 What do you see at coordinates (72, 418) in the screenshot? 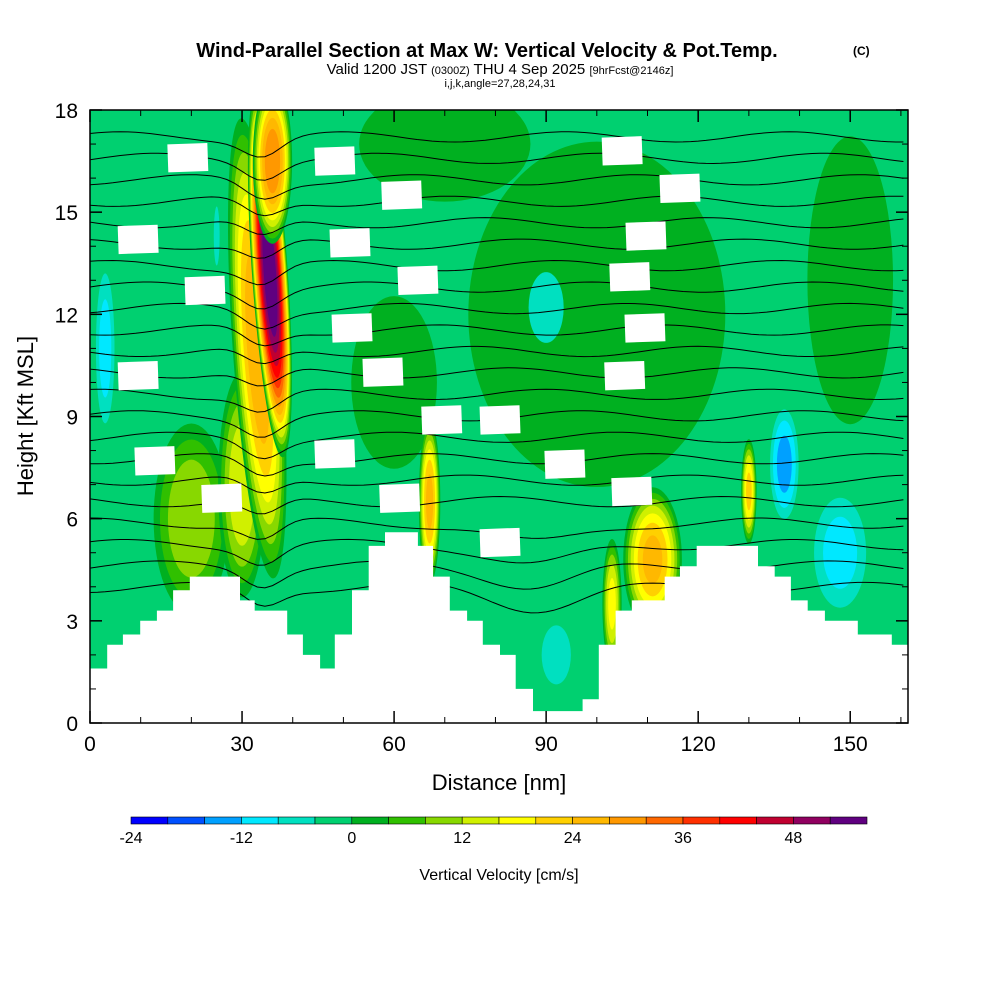
I see `y-tick-label: 9` at bounding box center [72, 418].